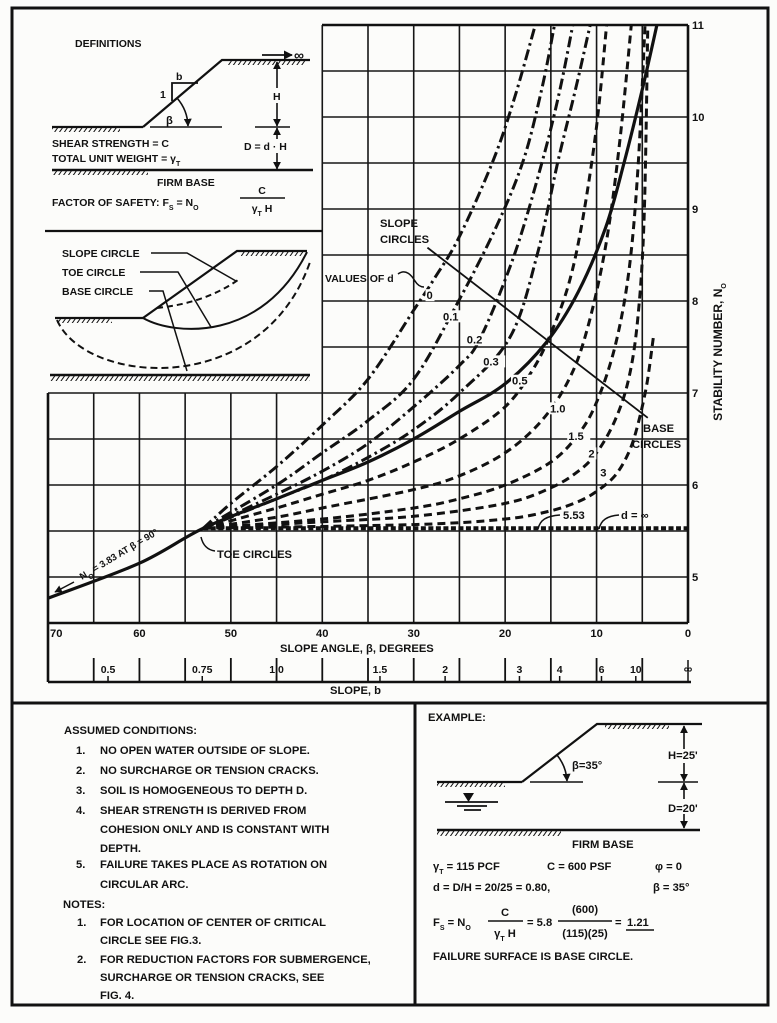  What do you see at coordinates (491, 362) in the screenshot?
I see `curve-label-d-0-3: 0.3` at bounding box center [491, 362].